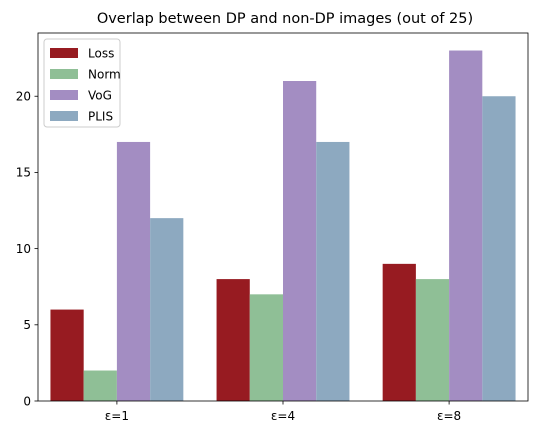 This screenshot has width=543, height=435. Describe the element at coordinates (64, 116) in the screenshot. I see `legend-swatch-plis` at that location.